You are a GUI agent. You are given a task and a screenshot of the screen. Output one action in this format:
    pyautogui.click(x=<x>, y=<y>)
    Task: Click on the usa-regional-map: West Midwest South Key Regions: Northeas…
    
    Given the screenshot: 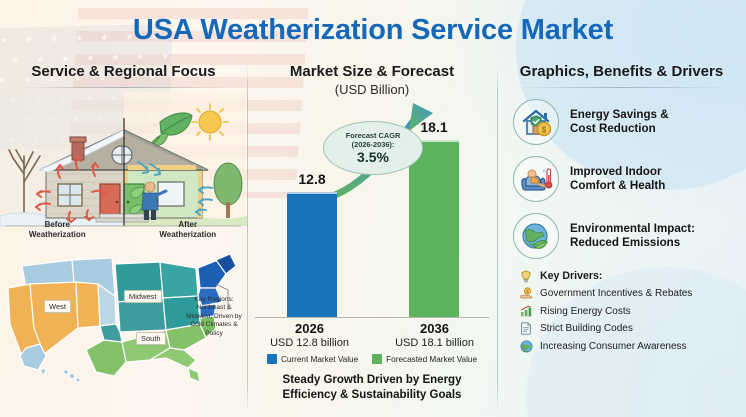 What is the action you would take?
    pyautogui.click(x=123, y=319)
    